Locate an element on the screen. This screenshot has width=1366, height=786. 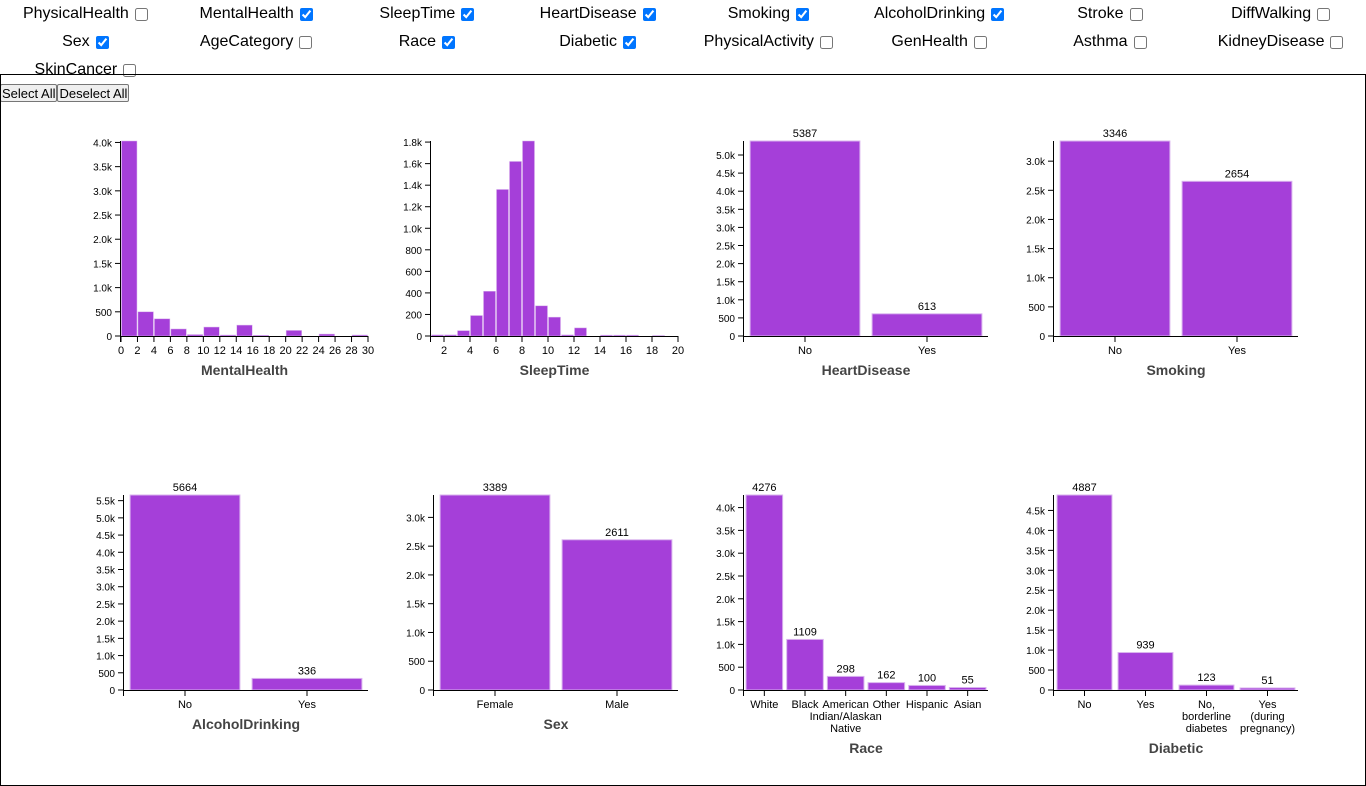
x-tick-label: 10 is located at coordinates (548, 351).